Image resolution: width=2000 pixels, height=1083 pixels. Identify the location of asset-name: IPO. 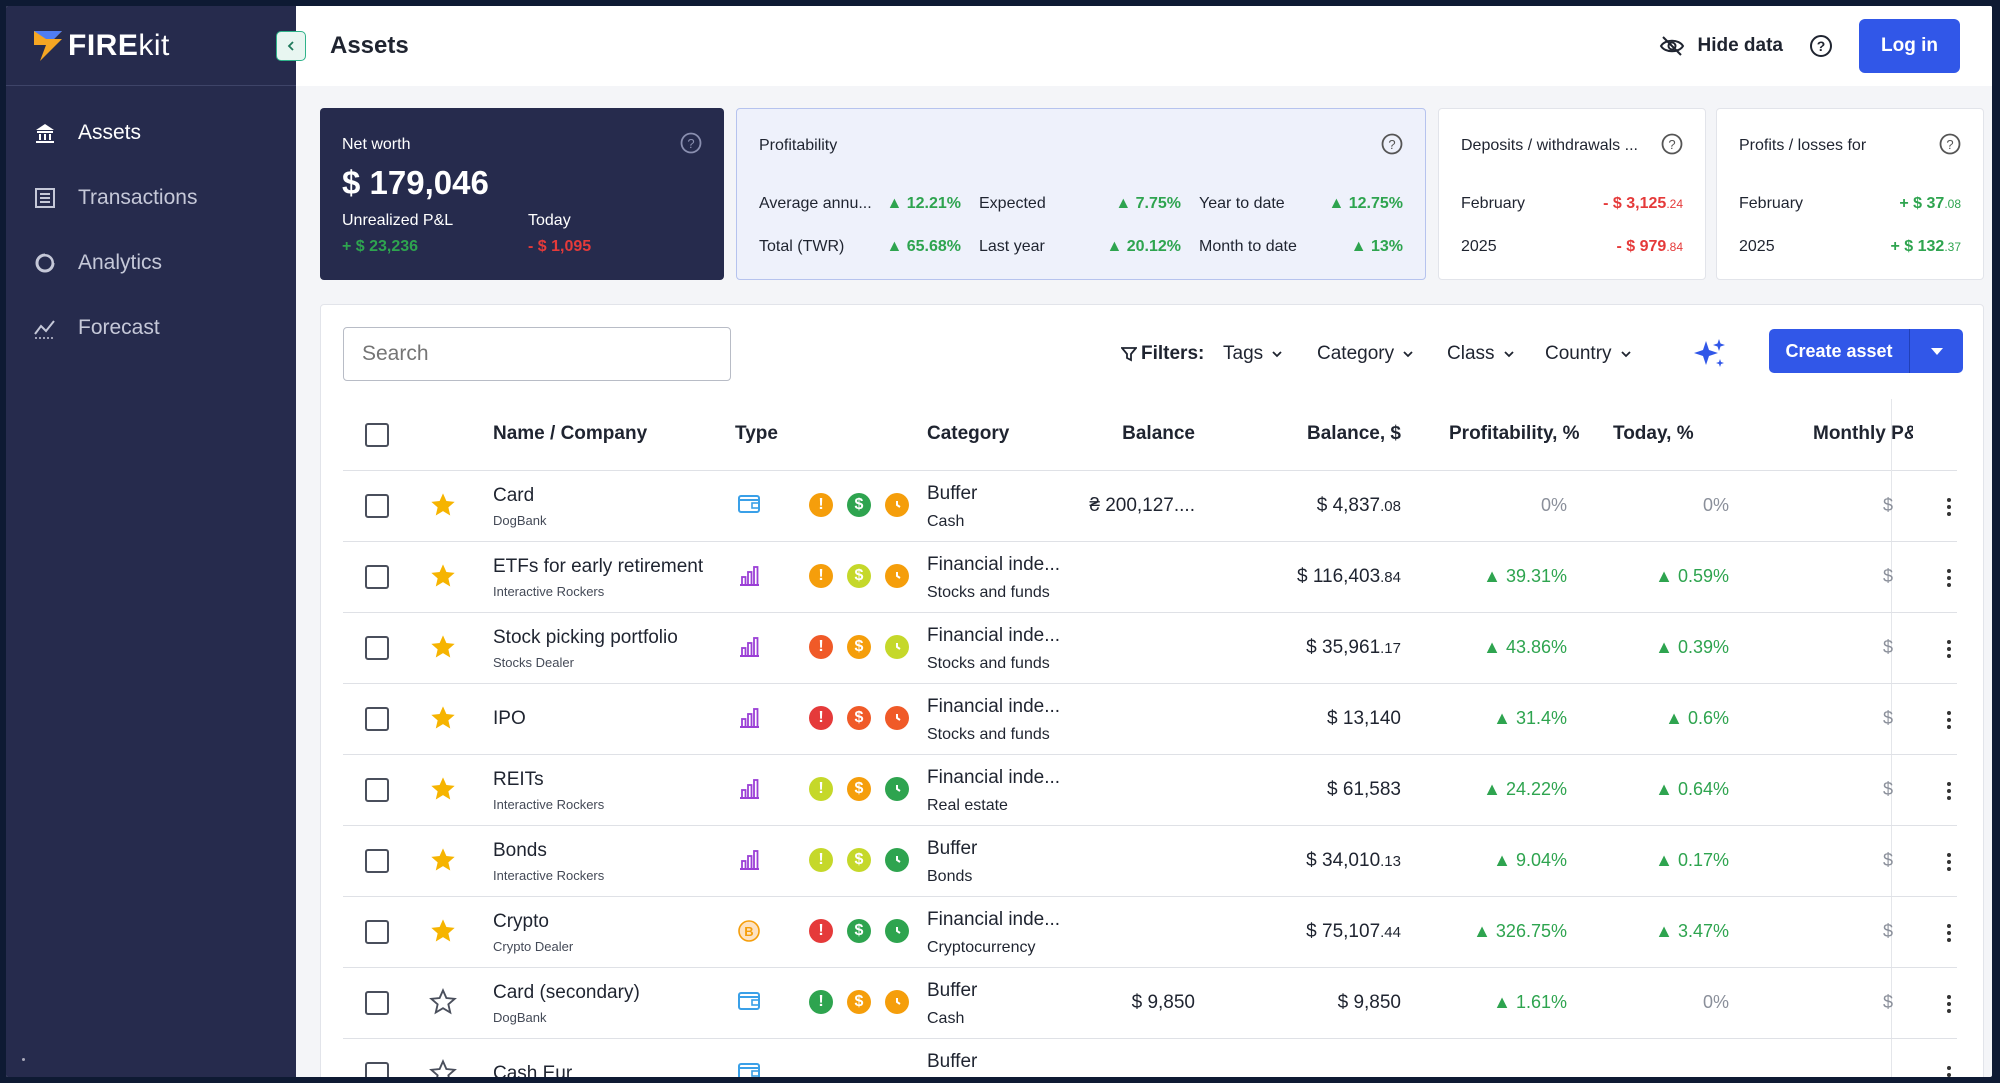
(509, 718).